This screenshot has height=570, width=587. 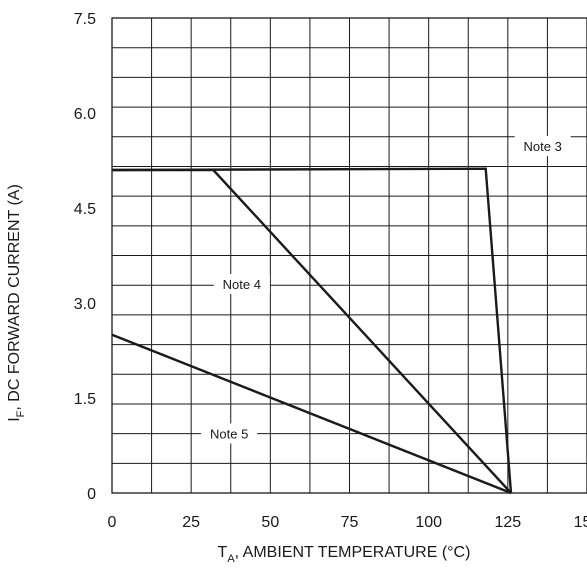 What do you see at coordinates (507, 522) in the screenshot?
I see `x-tick-label: 125` at bounding box center [507, 522].